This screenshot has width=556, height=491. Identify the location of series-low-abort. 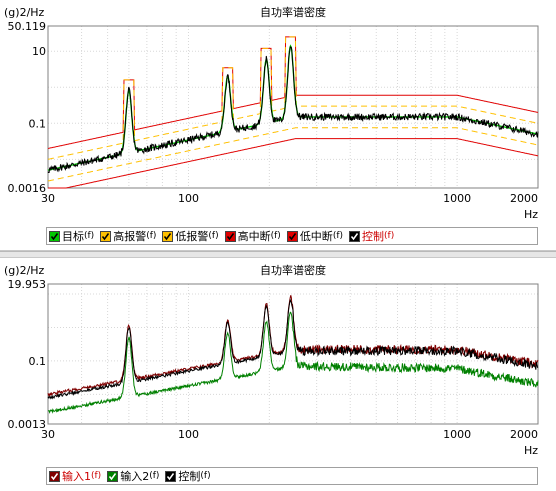
(293, 163).